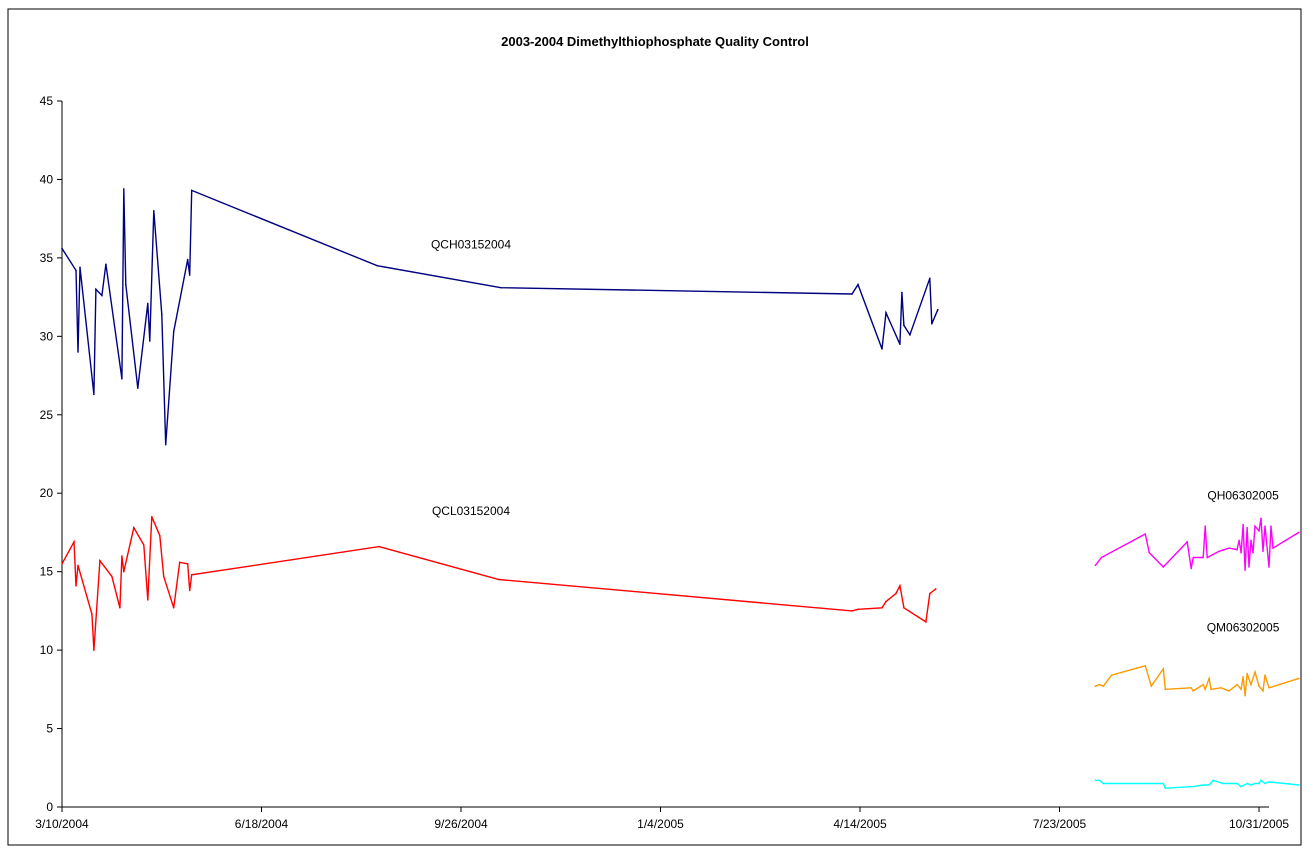 The height and width of the screenshot is (855, 1310). What do you see at coordinates (47, 101) in the screenshot?
I see `y-tick-label: 45` at bounding box center [47, 101].